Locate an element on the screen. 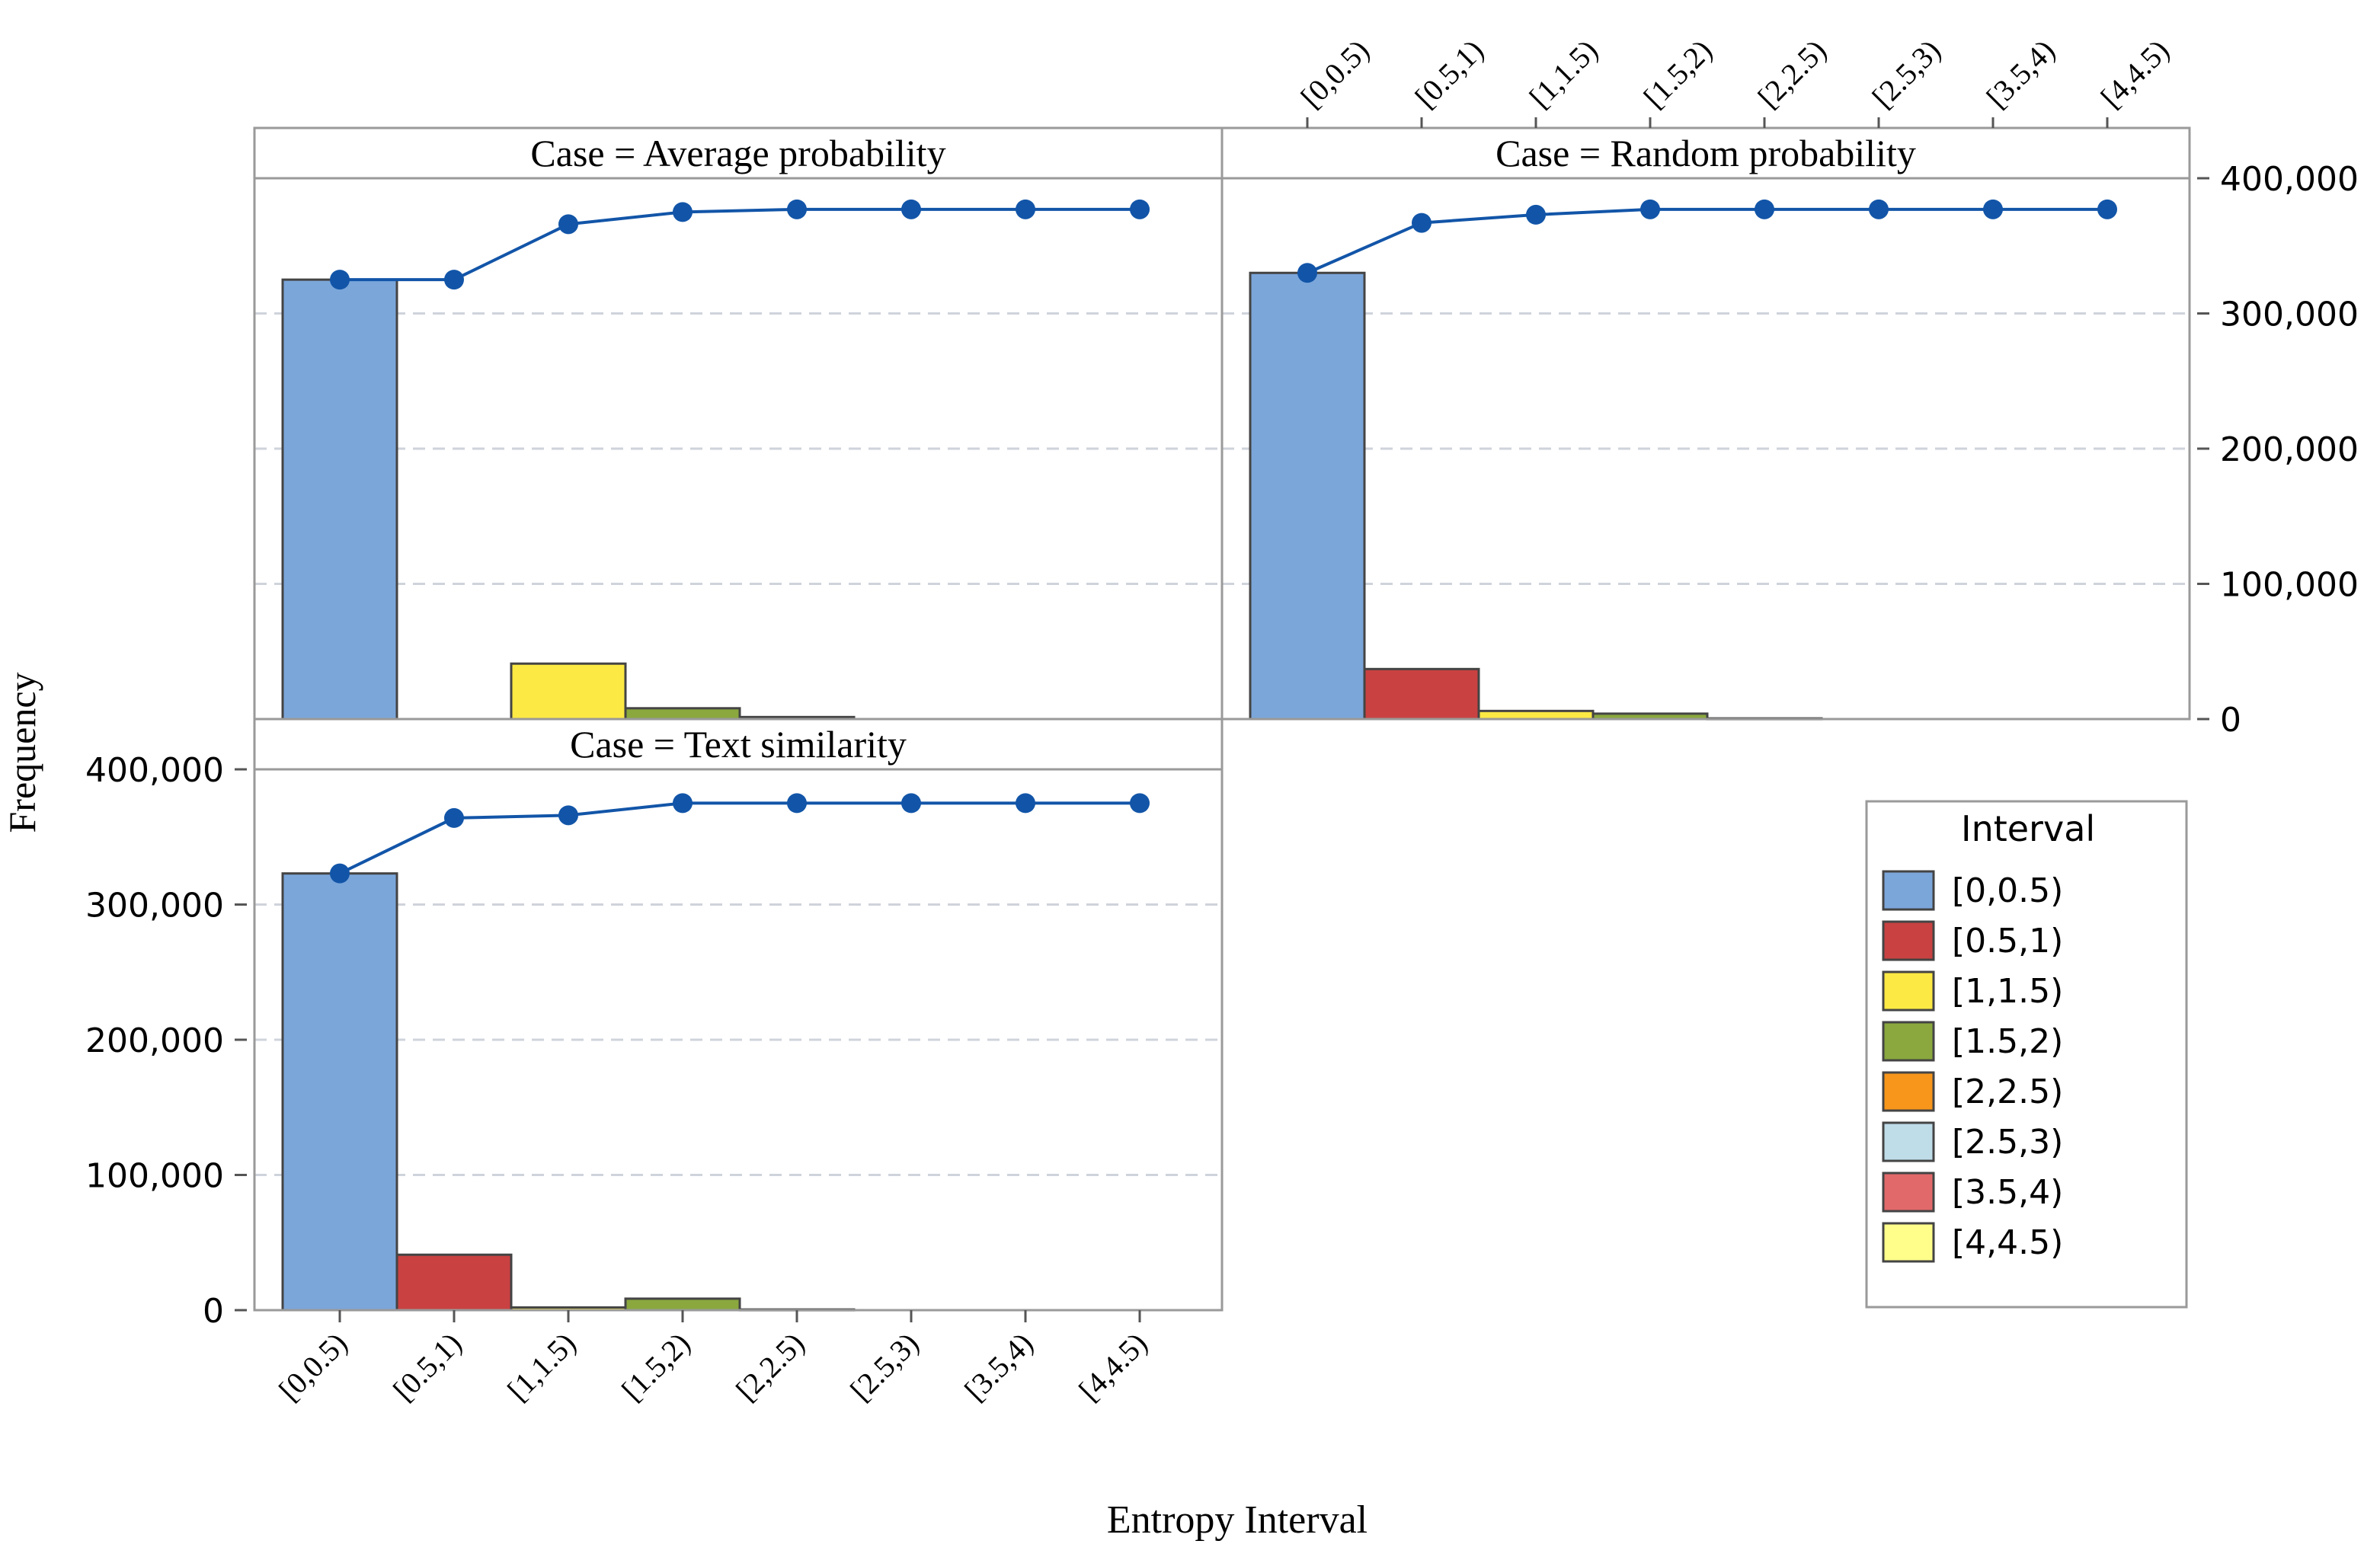 Image resolution: width=2380 pixels, height=1560 pixels. panel-title: Case = Random probability is located at coordinates (1705, 153).